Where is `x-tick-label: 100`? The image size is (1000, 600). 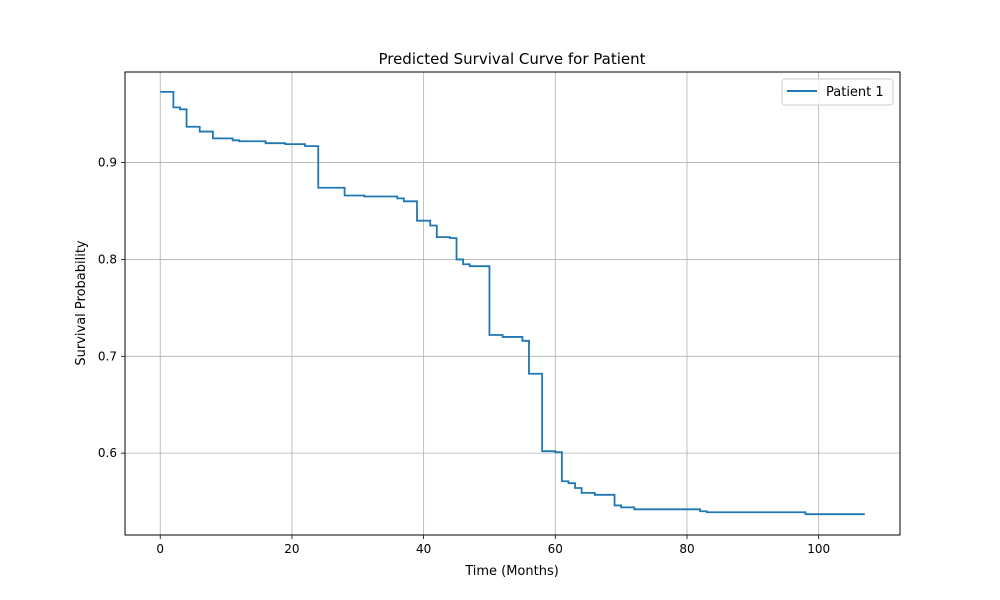
x-tick-label: 100 is located at coordinates (818, 549).